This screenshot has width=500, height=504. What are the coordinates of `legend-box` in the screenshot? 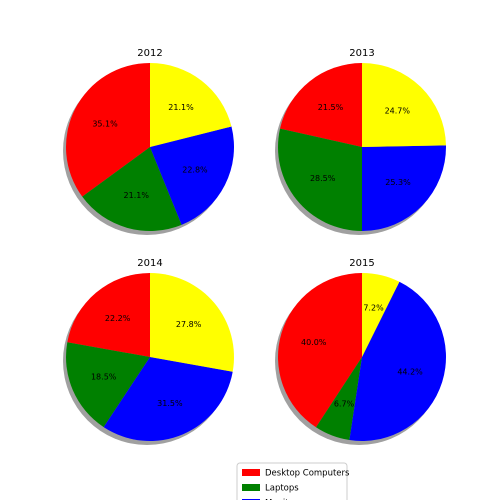 It's located at (292, 483).